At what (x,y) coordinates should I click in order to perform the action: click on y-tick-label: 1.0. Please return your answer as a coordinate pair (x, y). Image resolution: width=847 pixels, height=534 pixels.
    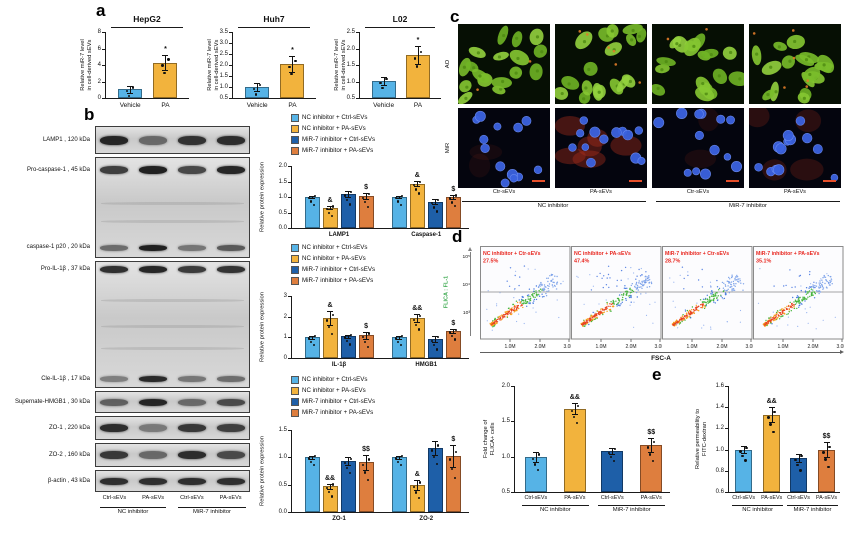
    Looking at the image, I should click on (350, 81).